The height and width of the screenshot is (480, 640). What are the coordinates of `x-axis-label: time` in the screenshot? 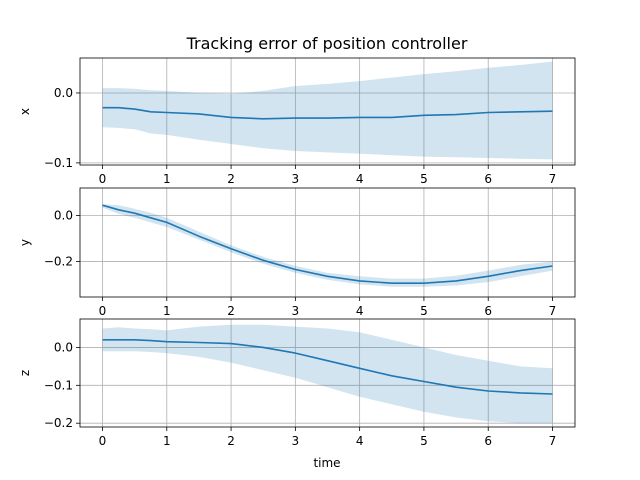 It's located at (326, 463).